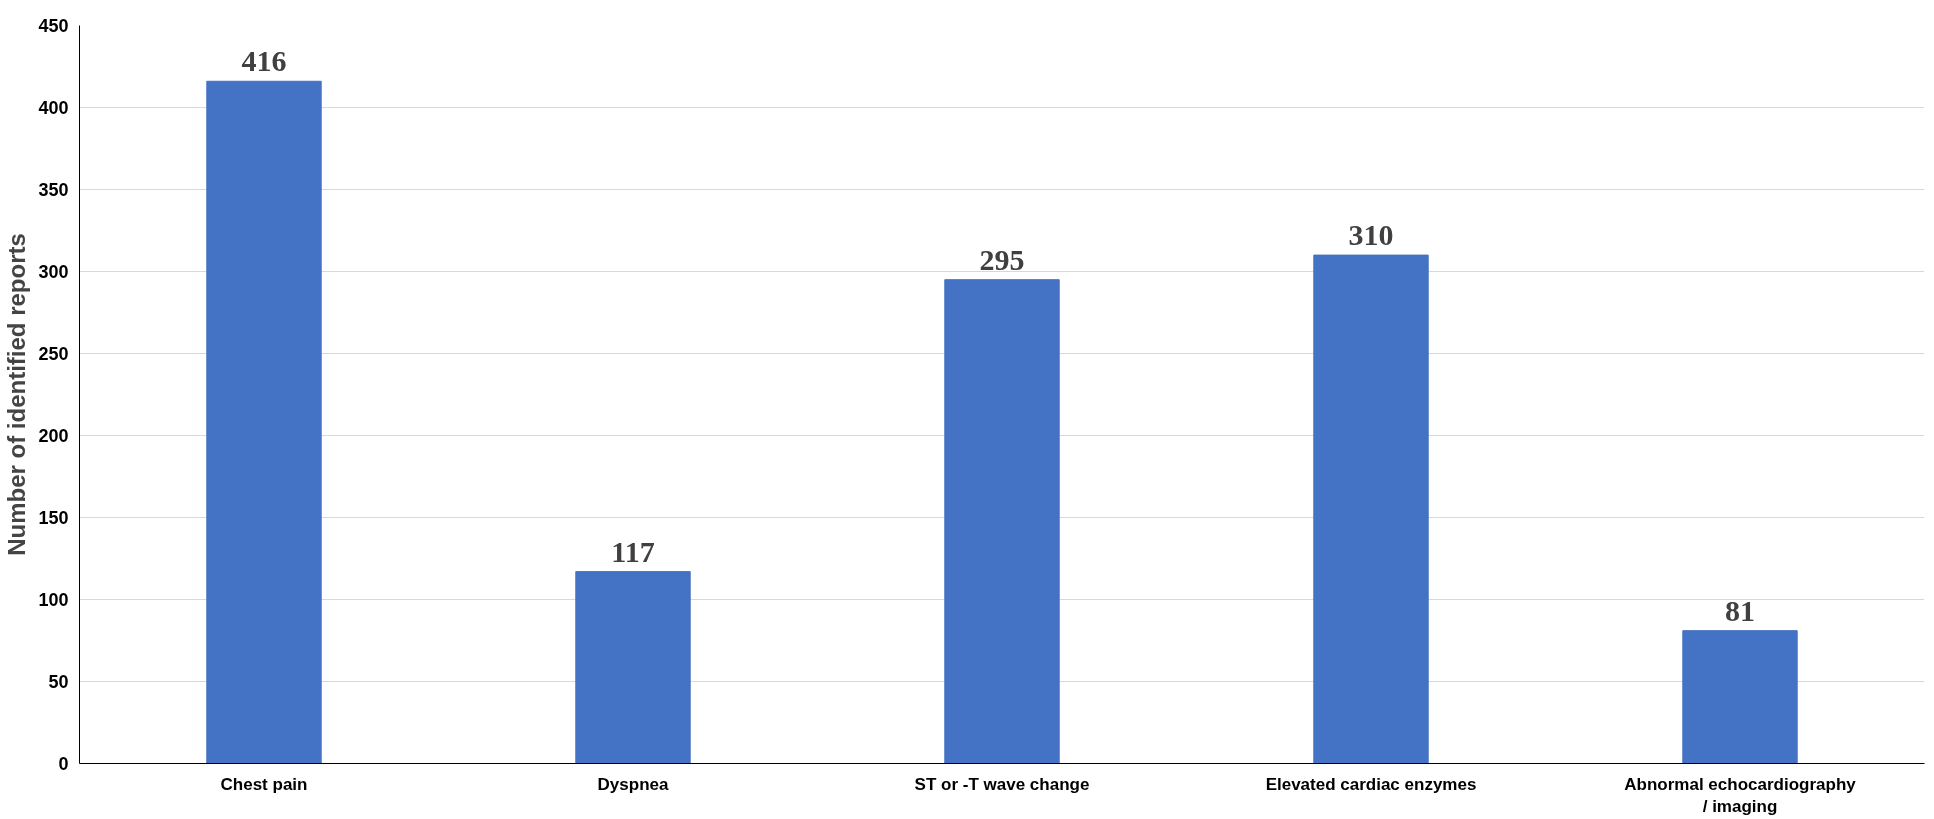 This screenshot has height=819, width=1934. Describe the element at coordinates (53, 26) in the screenshot. I see `y-tick-label: 450` at that location.